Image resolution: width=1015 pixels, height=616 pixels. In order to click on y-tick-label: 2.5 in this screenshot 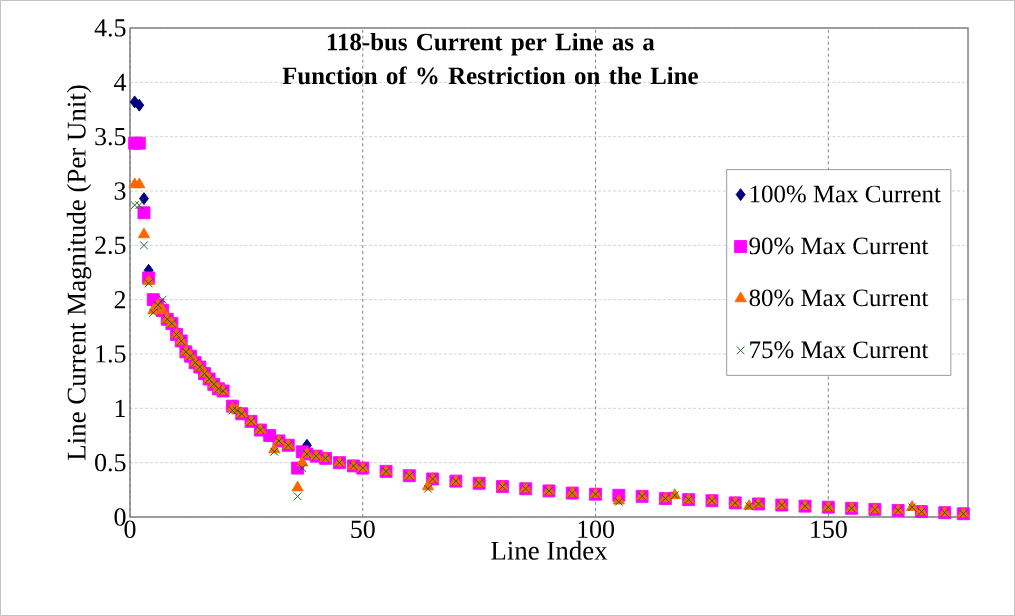, I will do `click(110, 245)`.